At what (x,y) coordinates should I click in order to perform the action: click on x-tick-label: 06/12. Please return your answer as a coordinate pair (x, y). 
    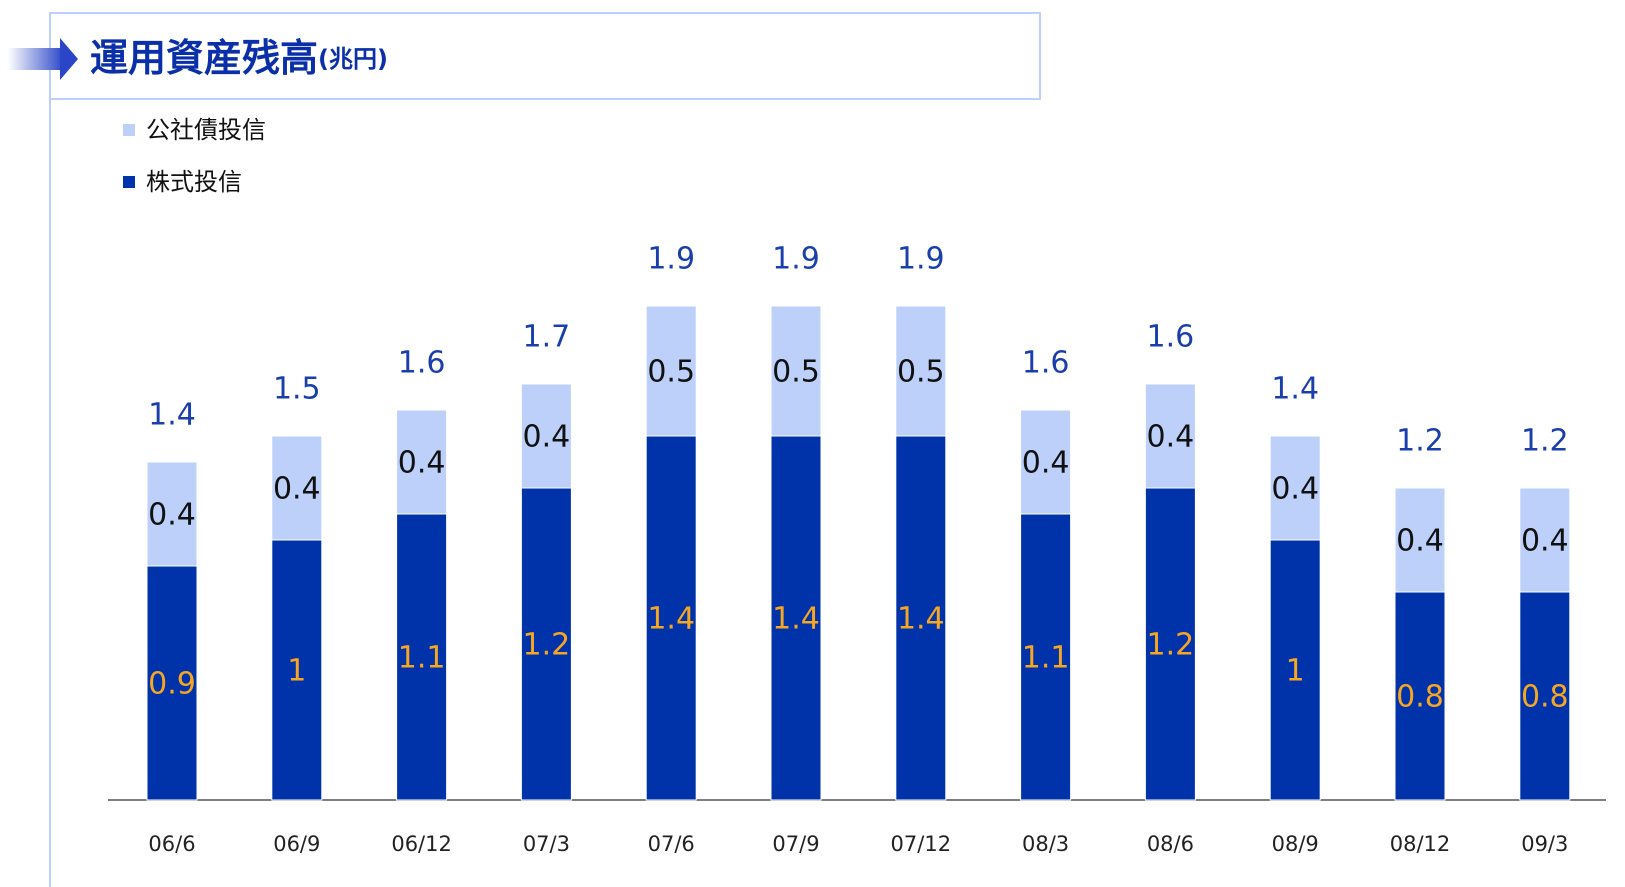
    Looking at the image, I should click on (421, 844).